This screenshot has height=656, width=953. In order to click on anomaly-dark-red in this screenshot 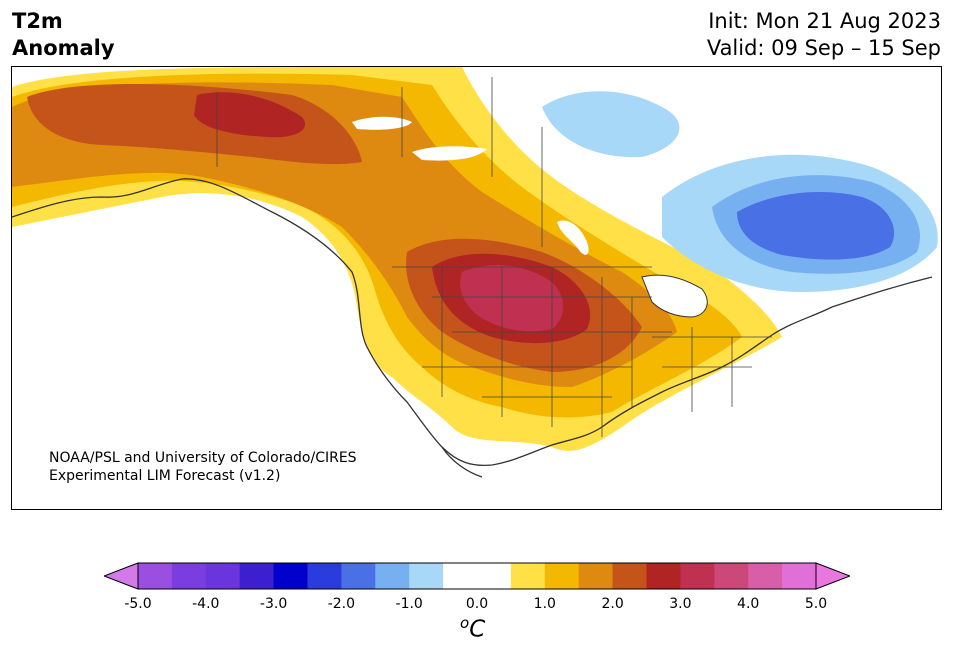, I will do `click(250, 115)`.